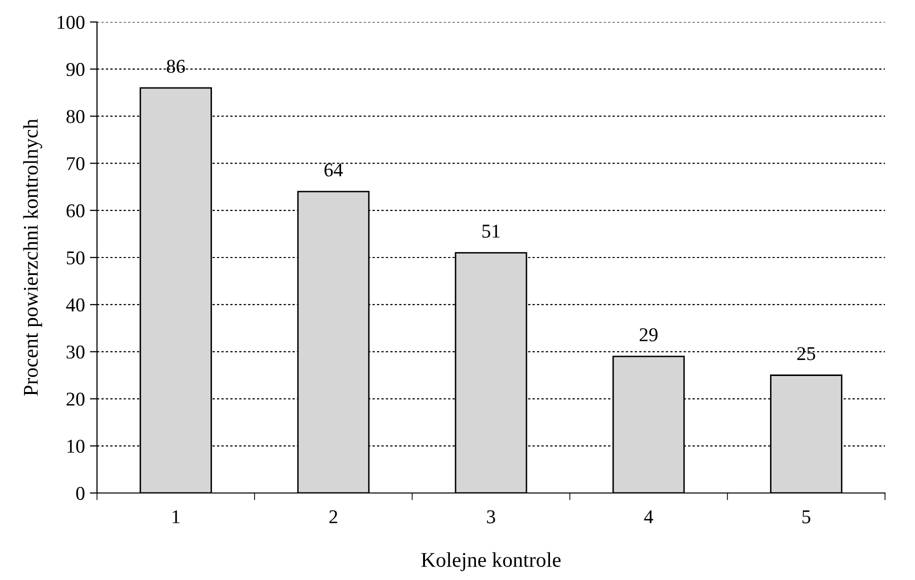 Image resolution: width=915 pixels, height=580 pixels. I want to click on y-tick-label: 60, so click(75, 211).